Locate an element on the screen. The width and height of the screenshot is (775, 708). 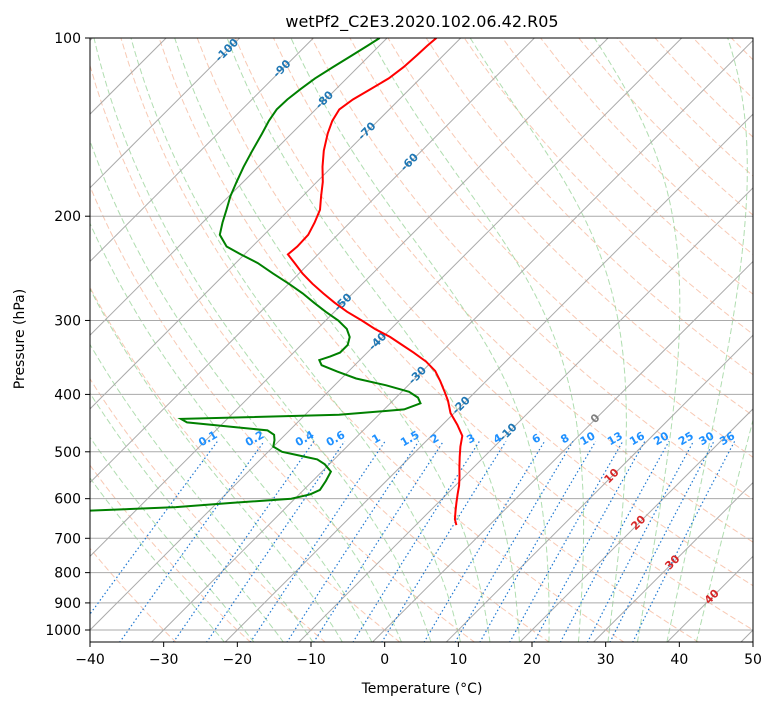
y-tick-label: 800 is located at coordinates (67, 574).